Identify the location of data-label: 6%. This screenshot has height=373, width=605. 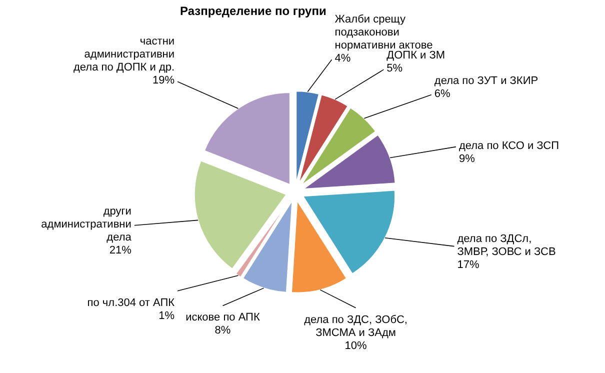
(442, 94).